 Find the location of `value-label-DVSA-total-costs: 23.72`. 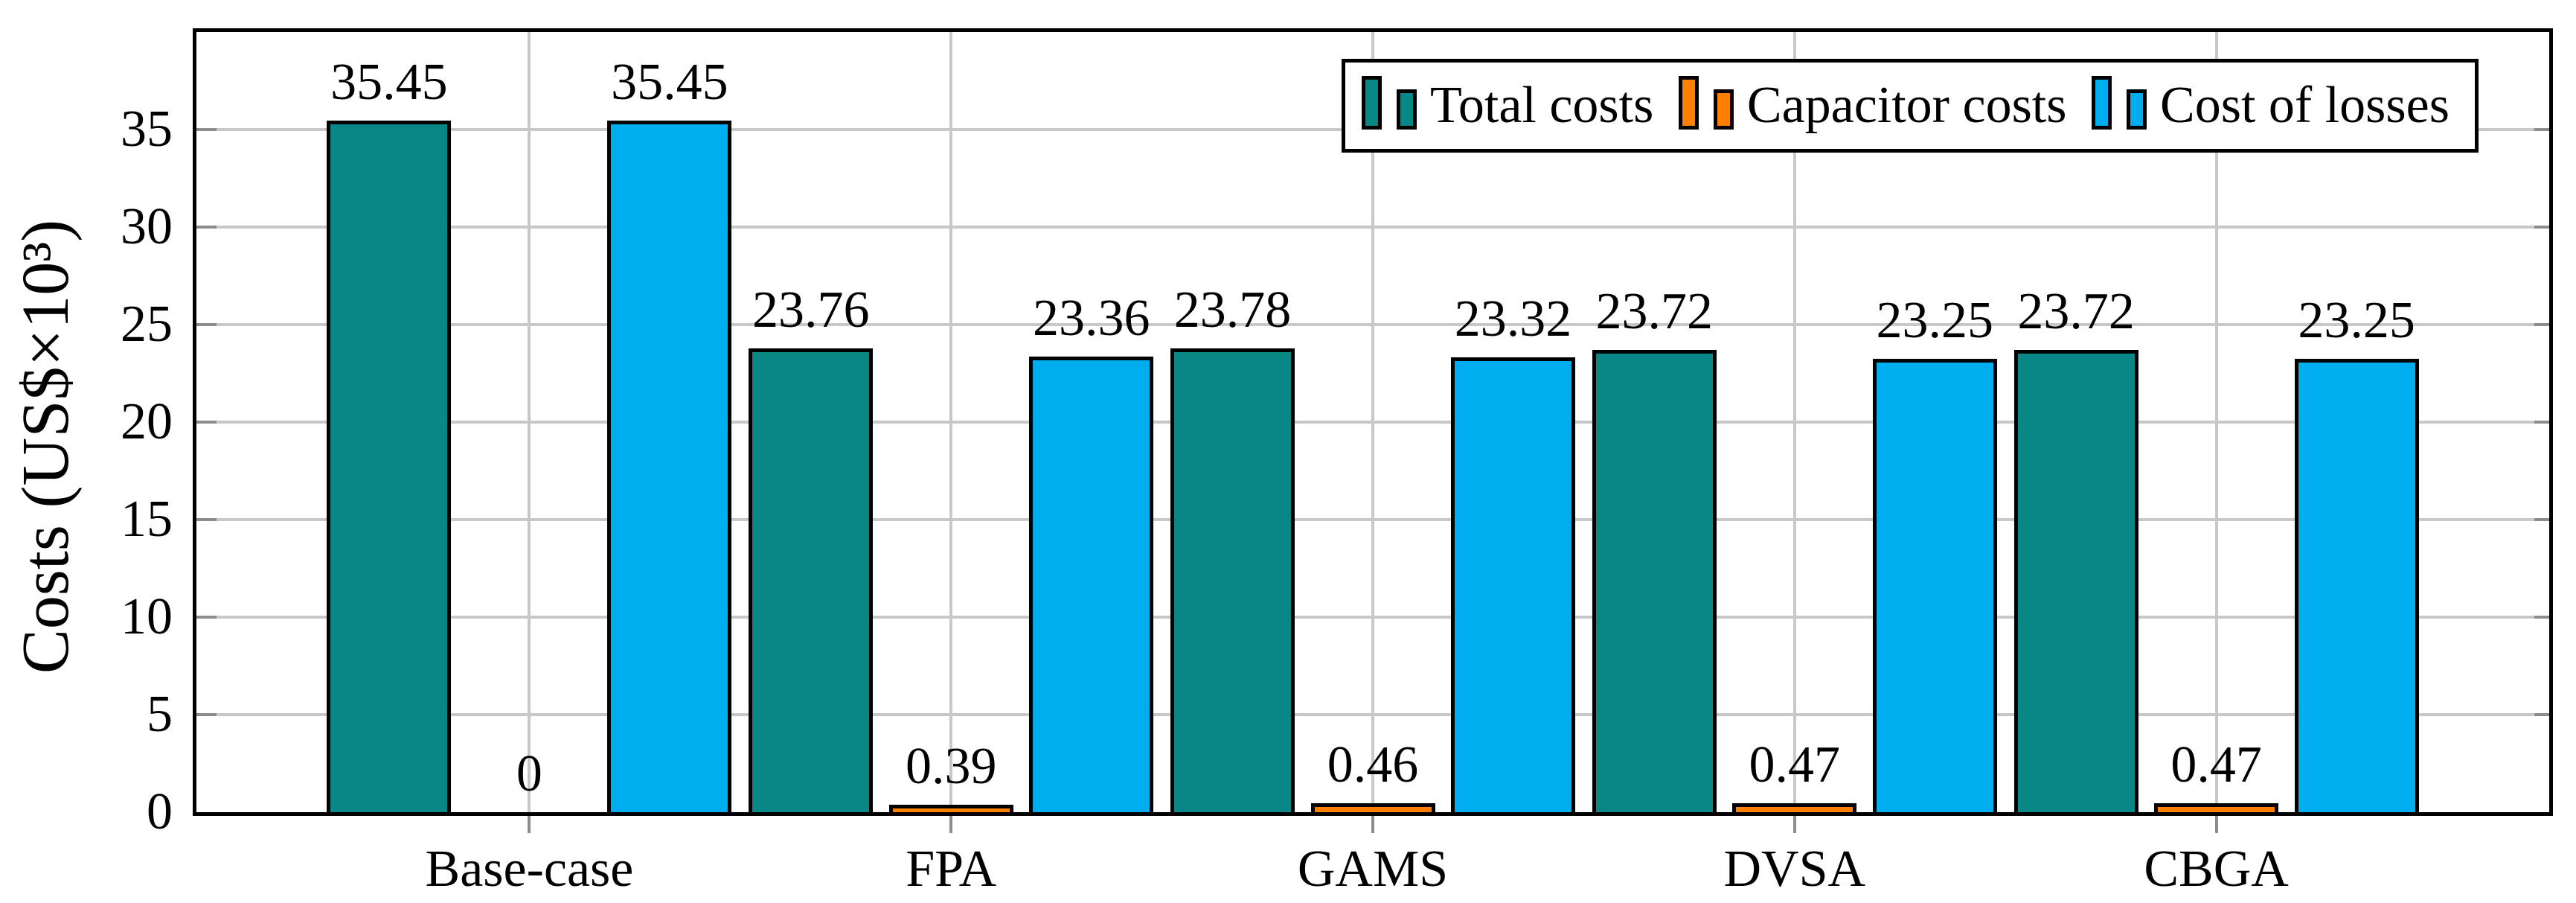

value-label-DVSA-total-costs: 23.72 is located at coordinates (1654, 311).